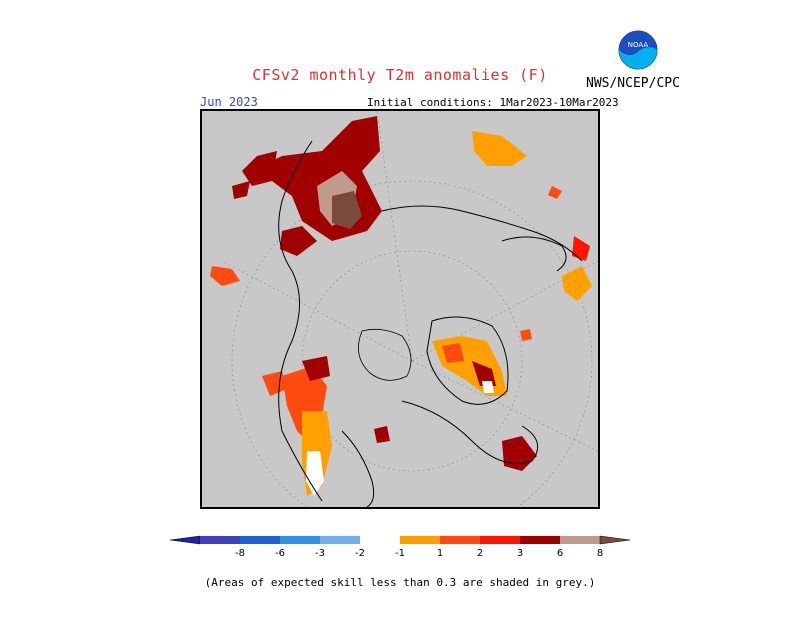 The height and width of the screenshot is (618, 800). I want to click on colorbar-svg, so click(400, 540).